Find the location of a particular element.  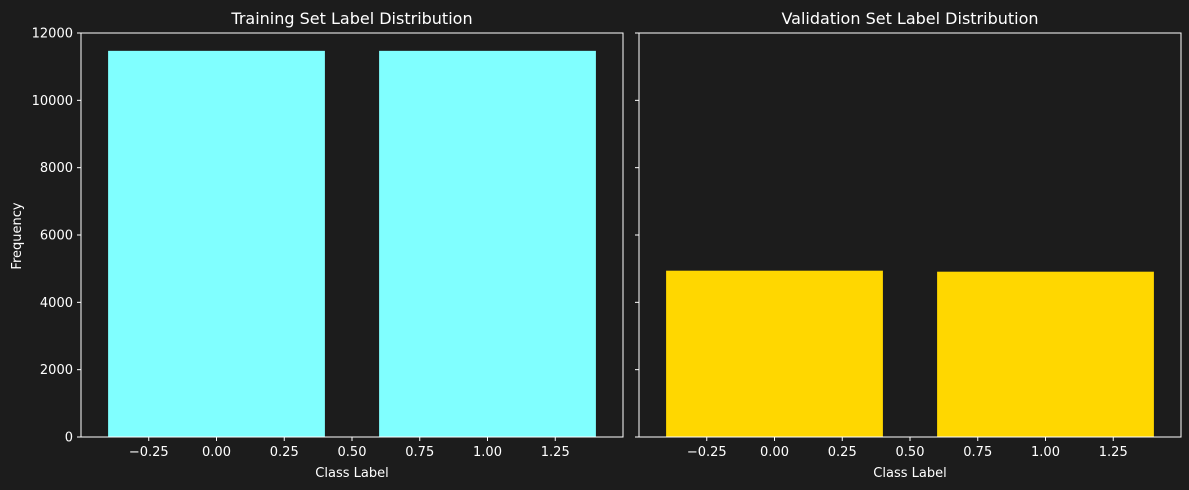

training-y-tick-label: 2000 is located at coordinates (56, 370).